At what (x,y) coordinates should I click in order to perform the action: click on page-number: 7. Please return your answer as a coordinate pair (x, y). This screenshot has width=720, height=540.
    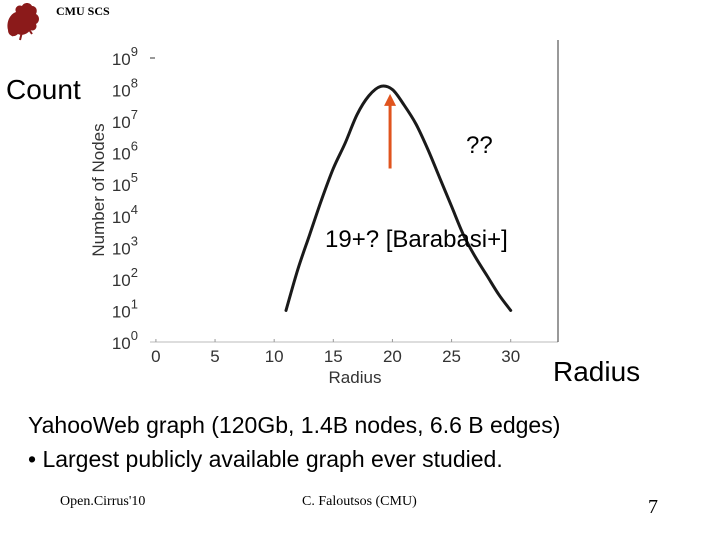
    Looking at the image, I should click on (653, 507).